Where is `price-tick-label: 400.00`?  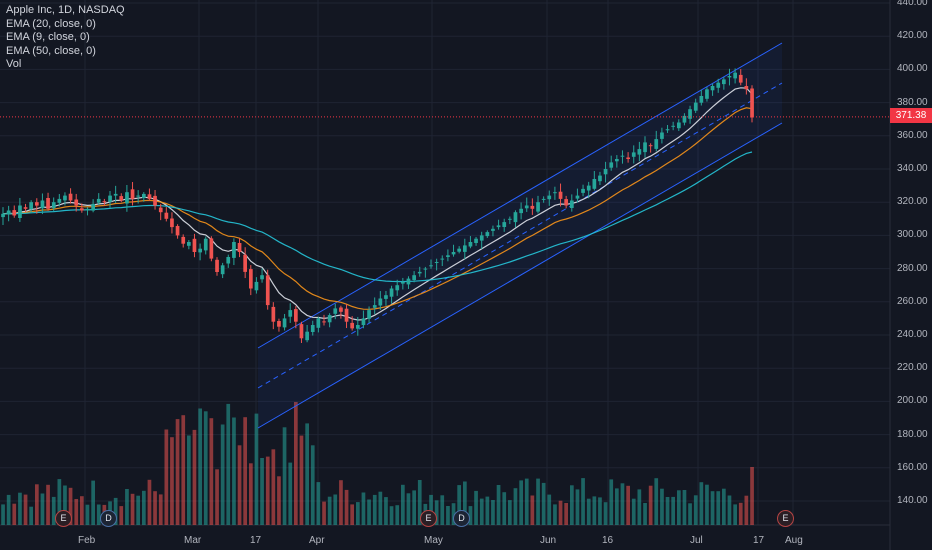
price-tick-label: 400.00 is located at coordinates (912, 68).